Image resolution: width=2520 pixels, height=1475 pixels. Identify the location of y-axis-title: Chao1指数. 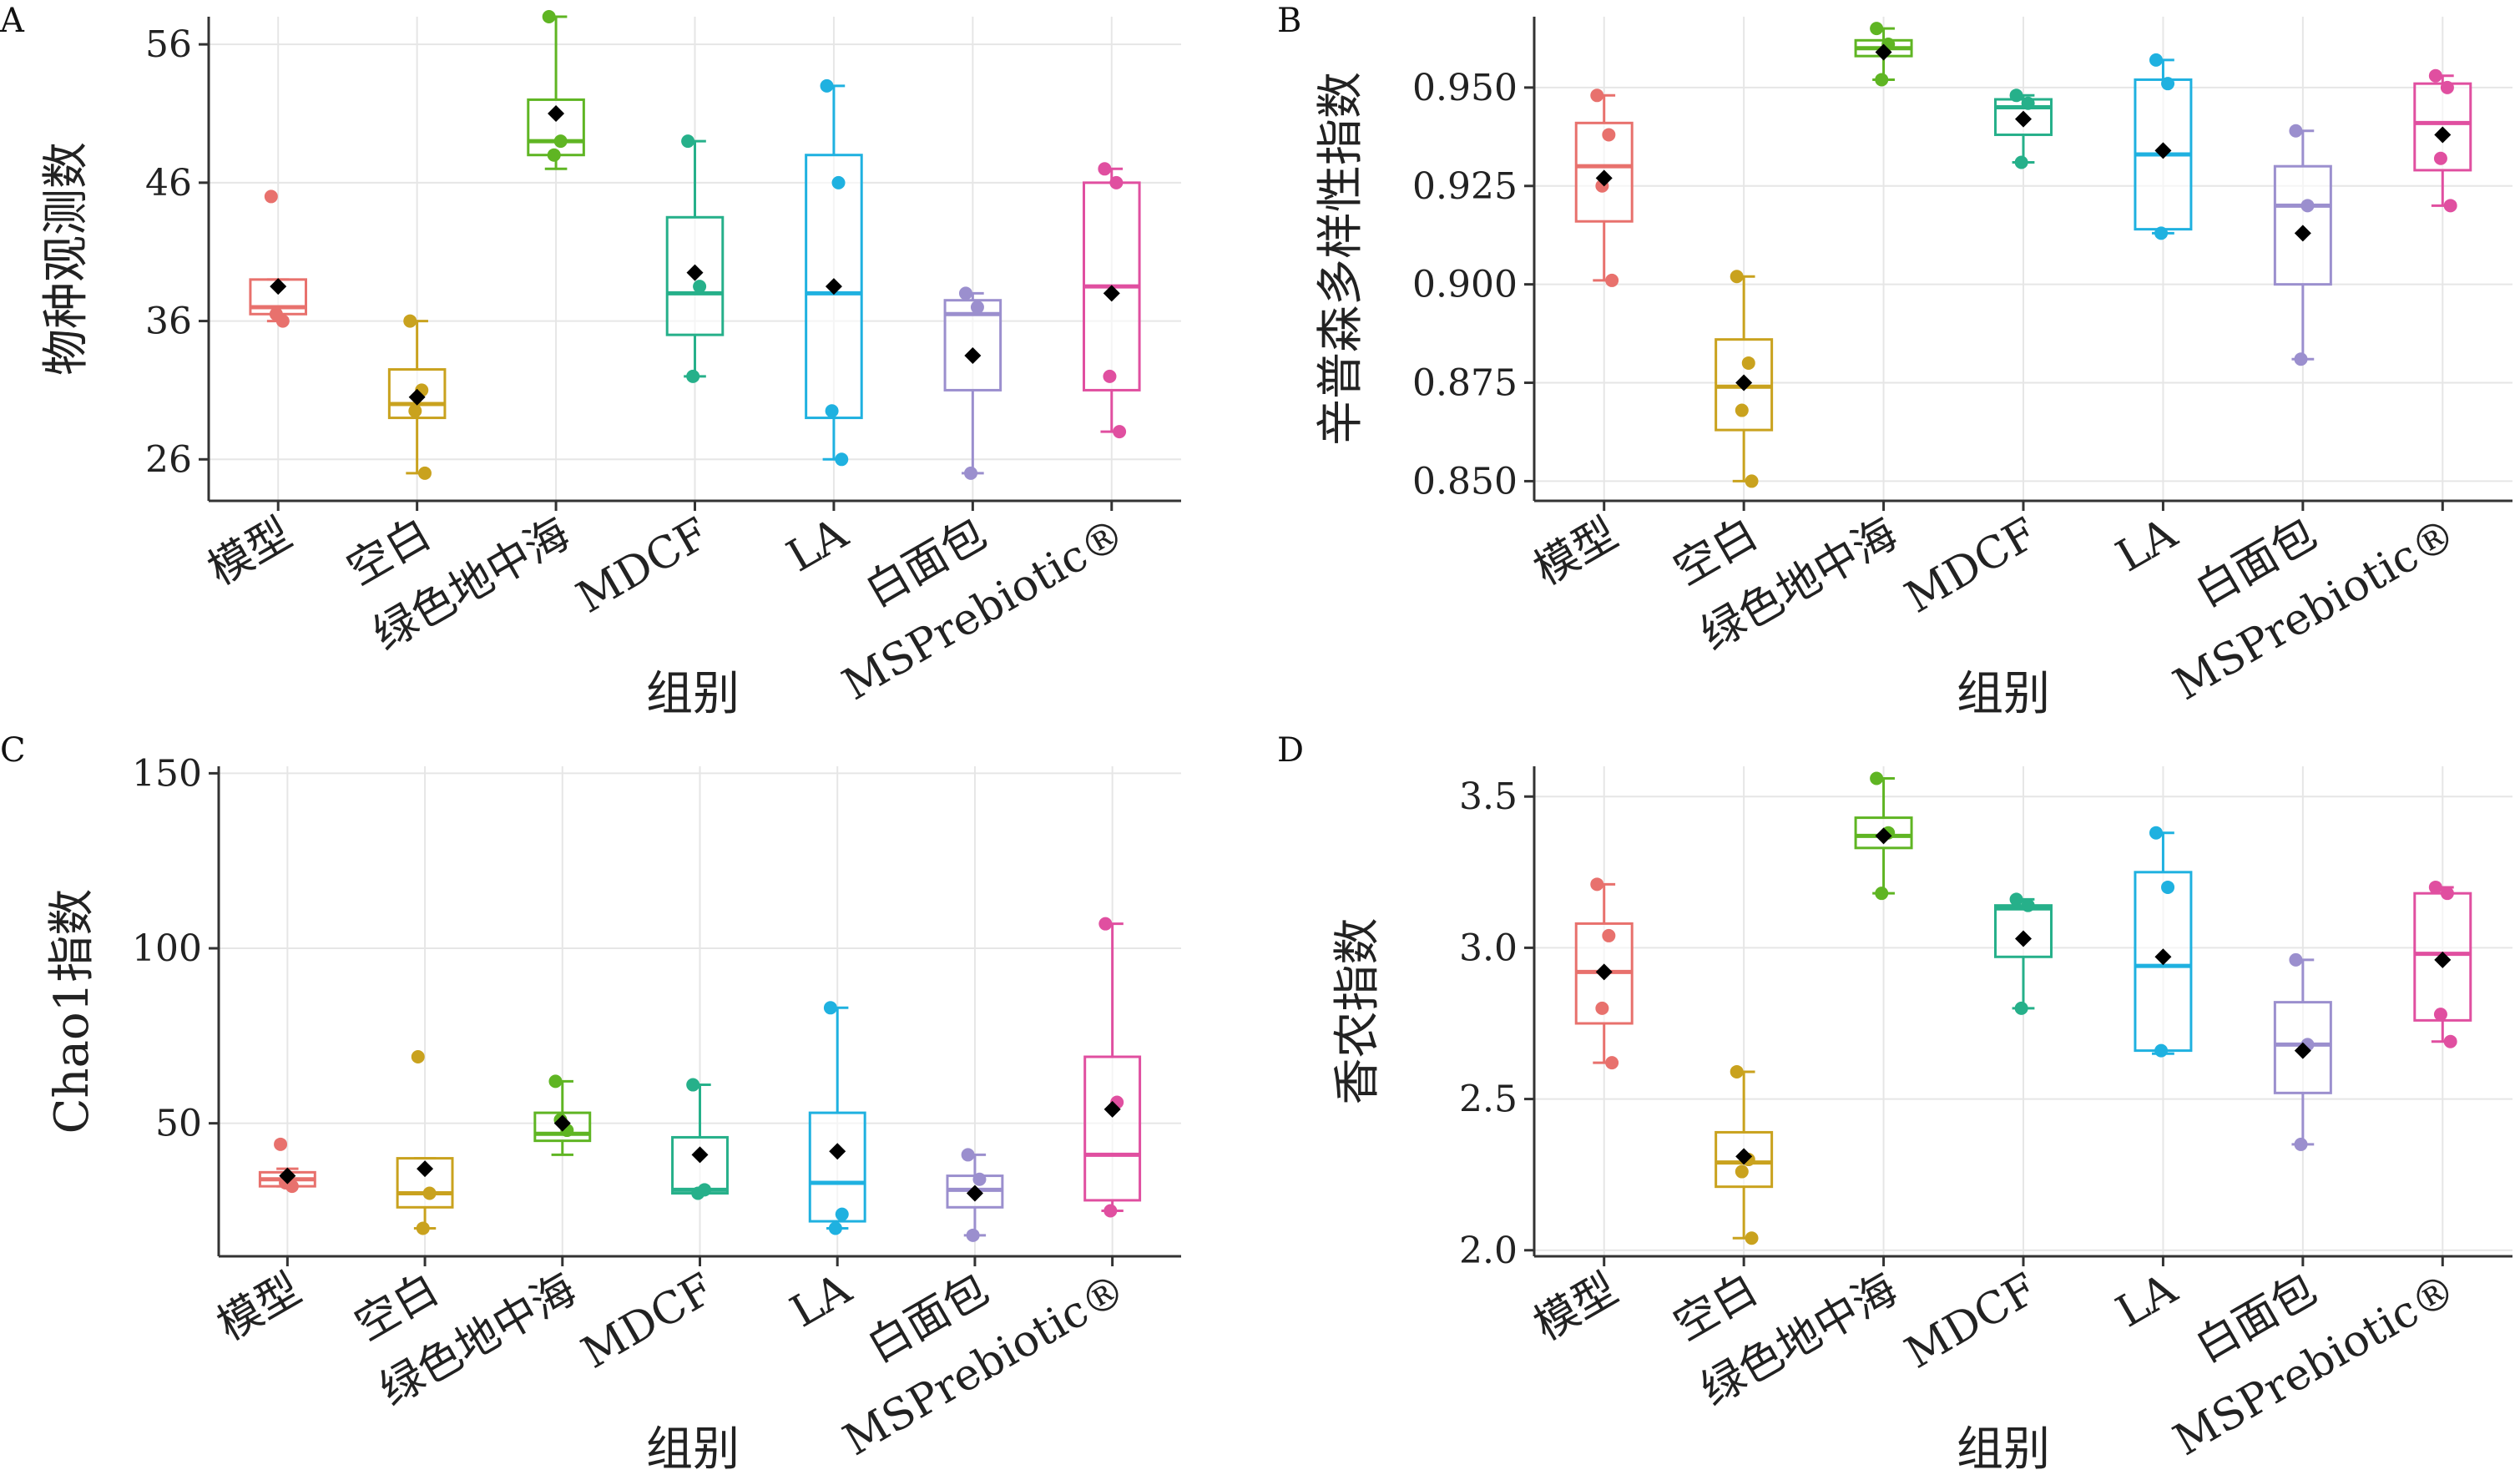
(72, 1011).